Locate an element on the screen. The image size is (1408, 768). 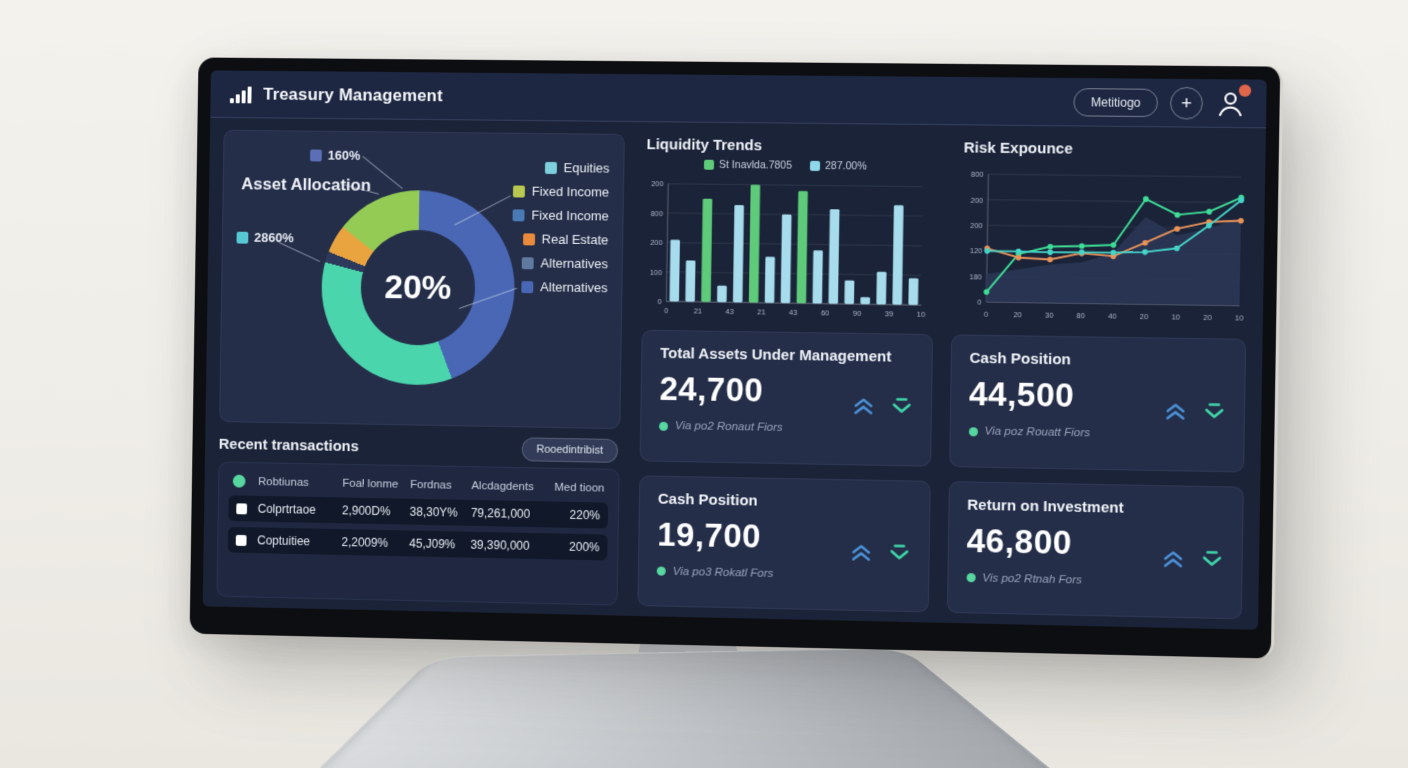
leader-line is located at coordinates (300, 252).